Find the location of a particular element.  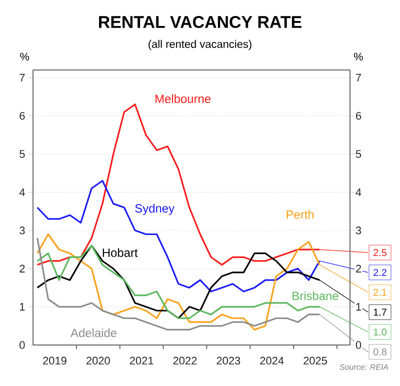

y2-tick-label: 4 is located at coordinates (359, 192).